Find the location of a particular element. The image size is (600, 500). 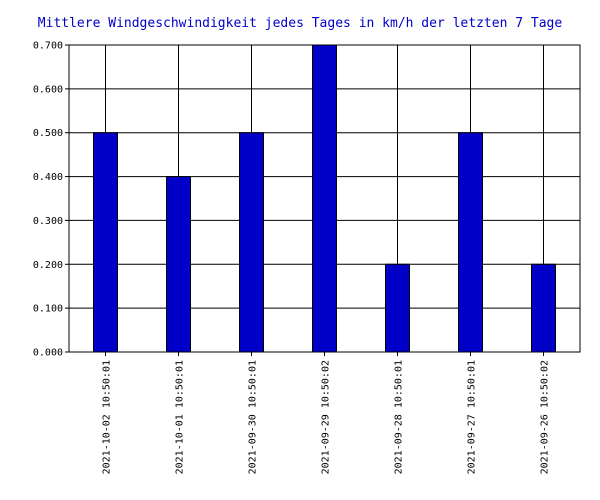

x-tick-label: 2021-10-01 10:50:01 is located at coordinates (180, 417).